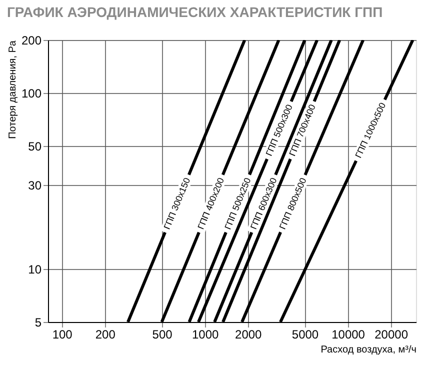  I want to click on x-tick-label: 2000, so click(248, 335).